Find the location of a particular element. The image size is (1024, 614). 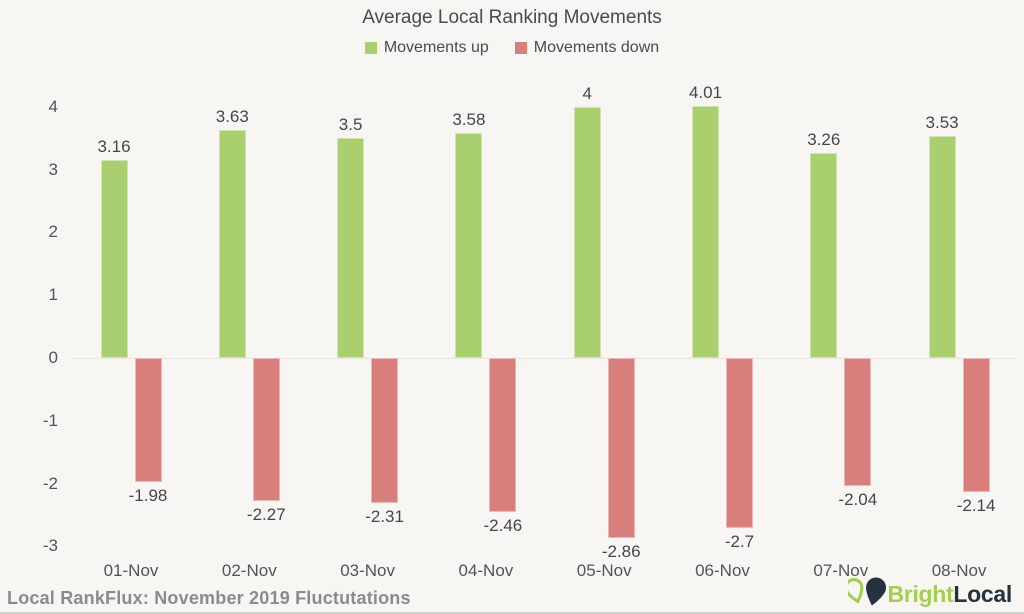

x-tick-label: 08-Nov is located at coordinates (959, 570).